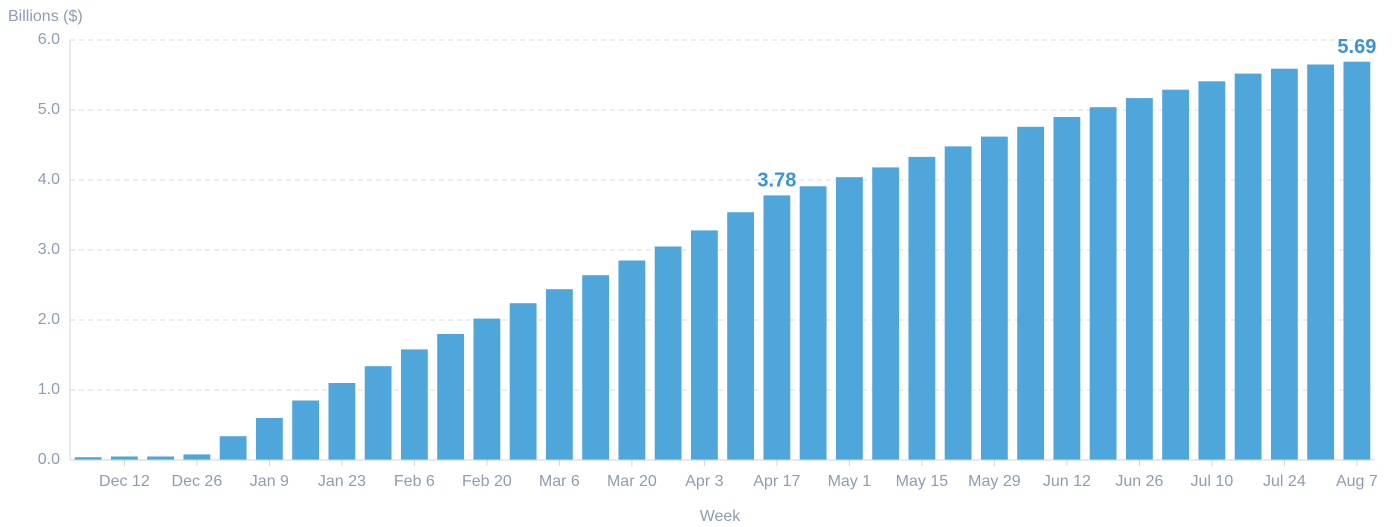  Describe the element at coordinates (776, 481) in the screenshot. I see `x-tick-label: Apr 17` at that location.